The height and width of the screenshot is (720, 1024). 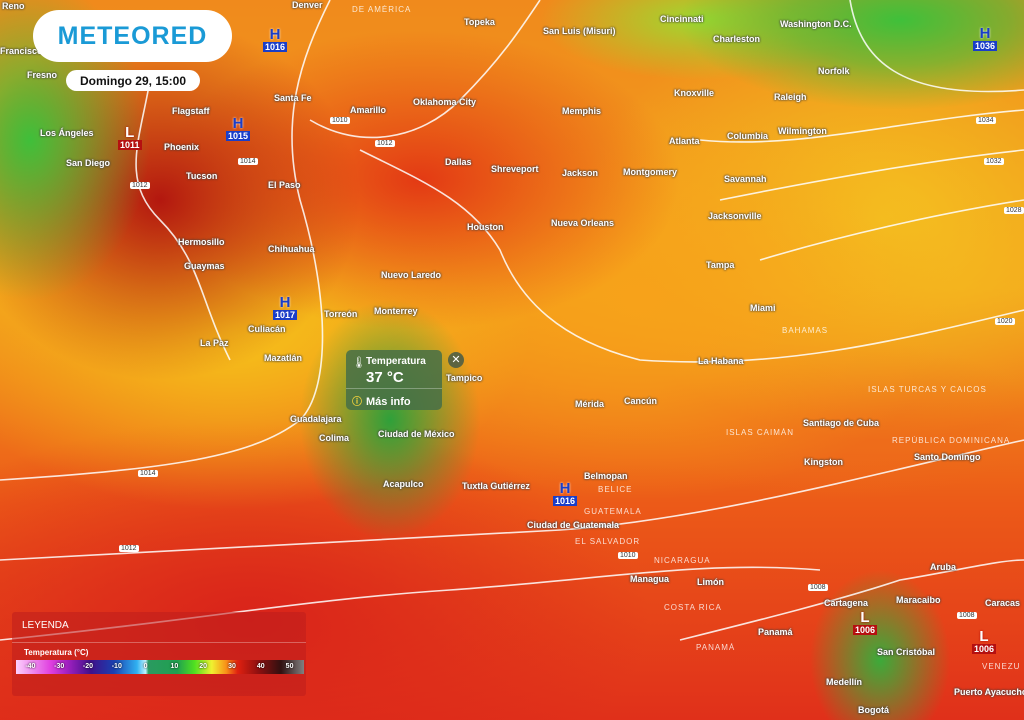 What do you see at coordinates (396, 311) in the screenshot?
I see `city-label: Monterrey` at bounding box center [396, 311].